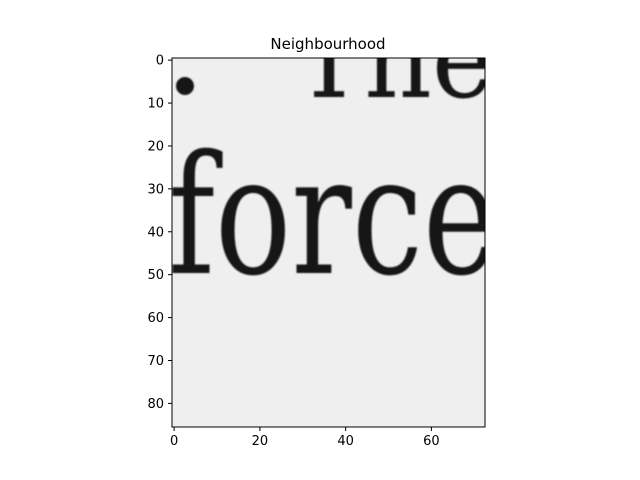  Describe the element at coordinates (155, 104) in the screenshot. I see `y-tick-label: 10` at that location.